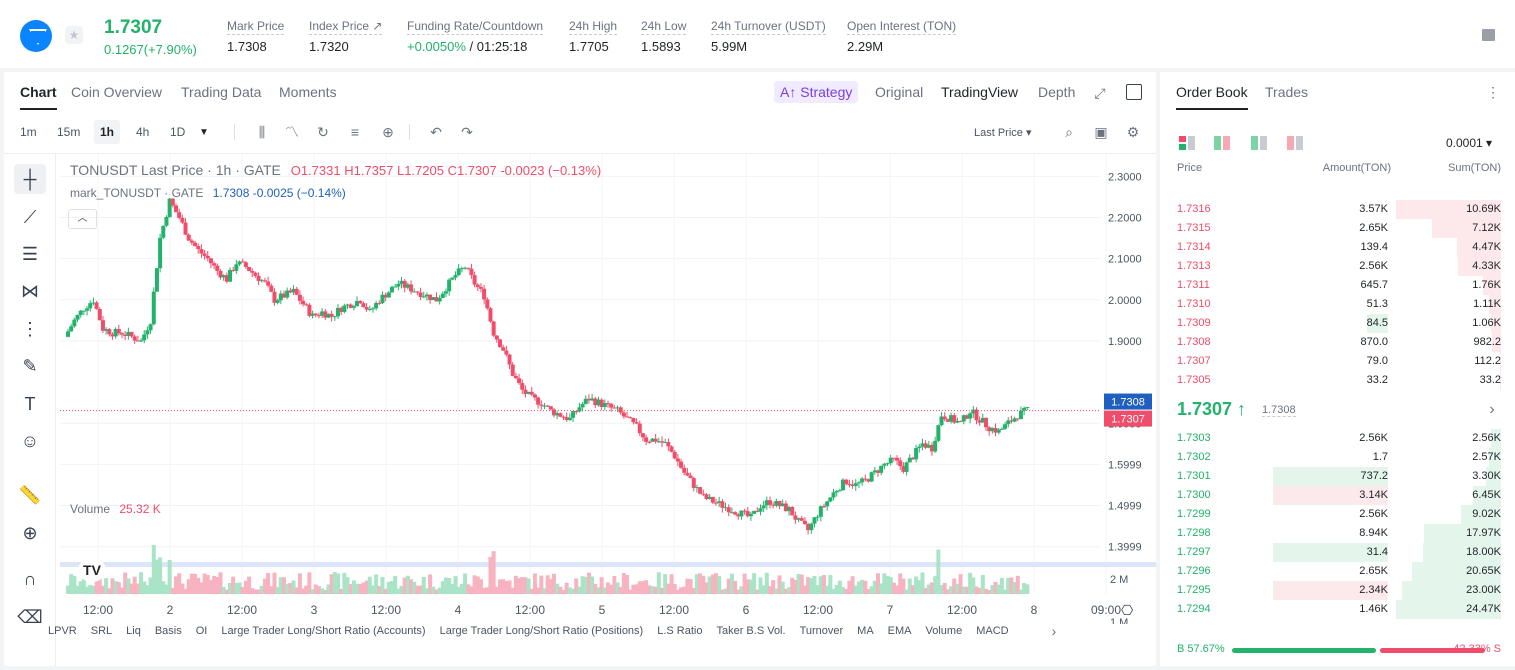  I want to click on view-tradingview: TradingView, so click(980, 92).